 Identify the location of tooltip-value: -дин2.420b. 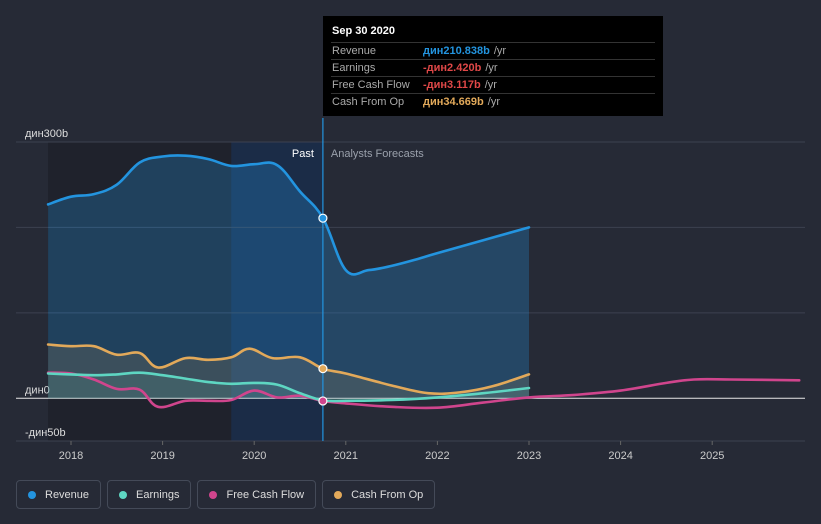
(452, 68).